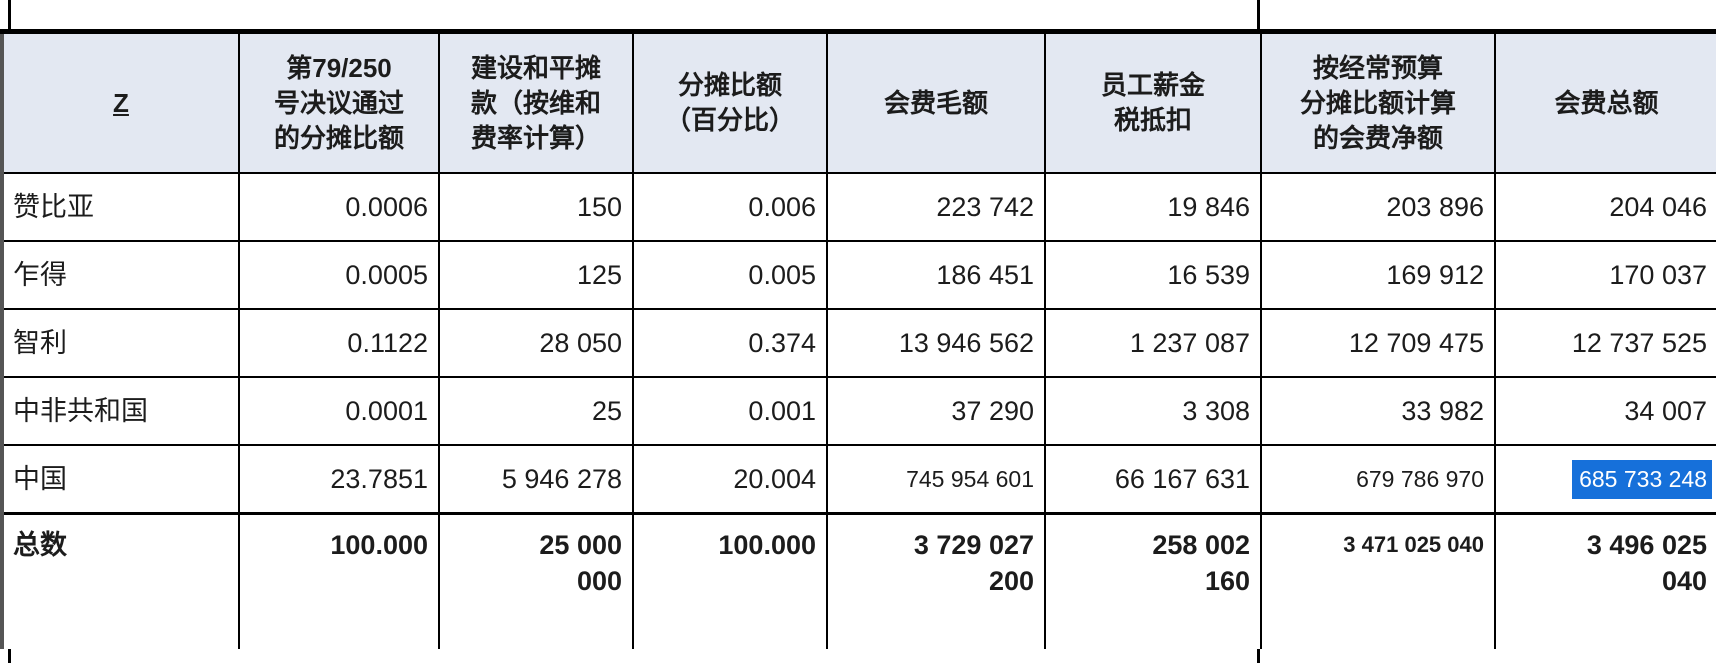 The image size is (1716, 663). What do you see at coordinates (858, 656) in the screenshot?
I see `next-row-fragment` at bounding box center [858, 656].